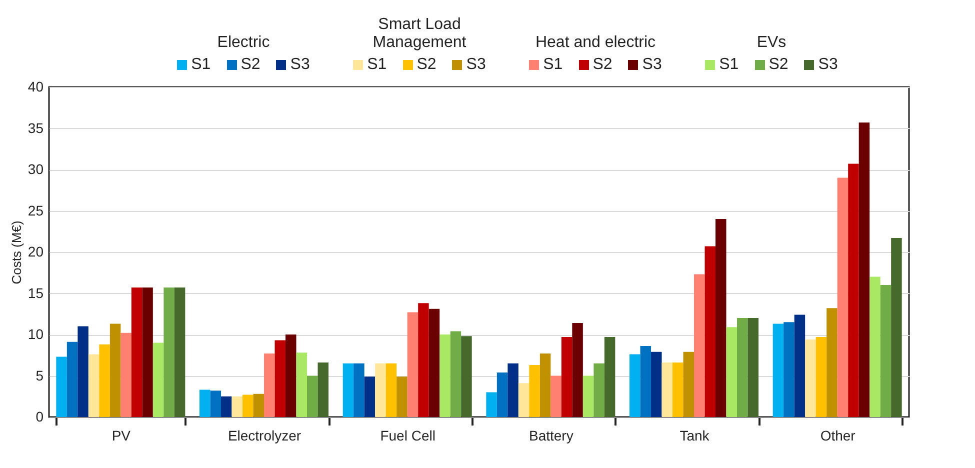 This screenshot has height=468, width=975. Describe the element at coordinates (36, 252) in the screenshot. I see `y-tick-label: 20` at that location.